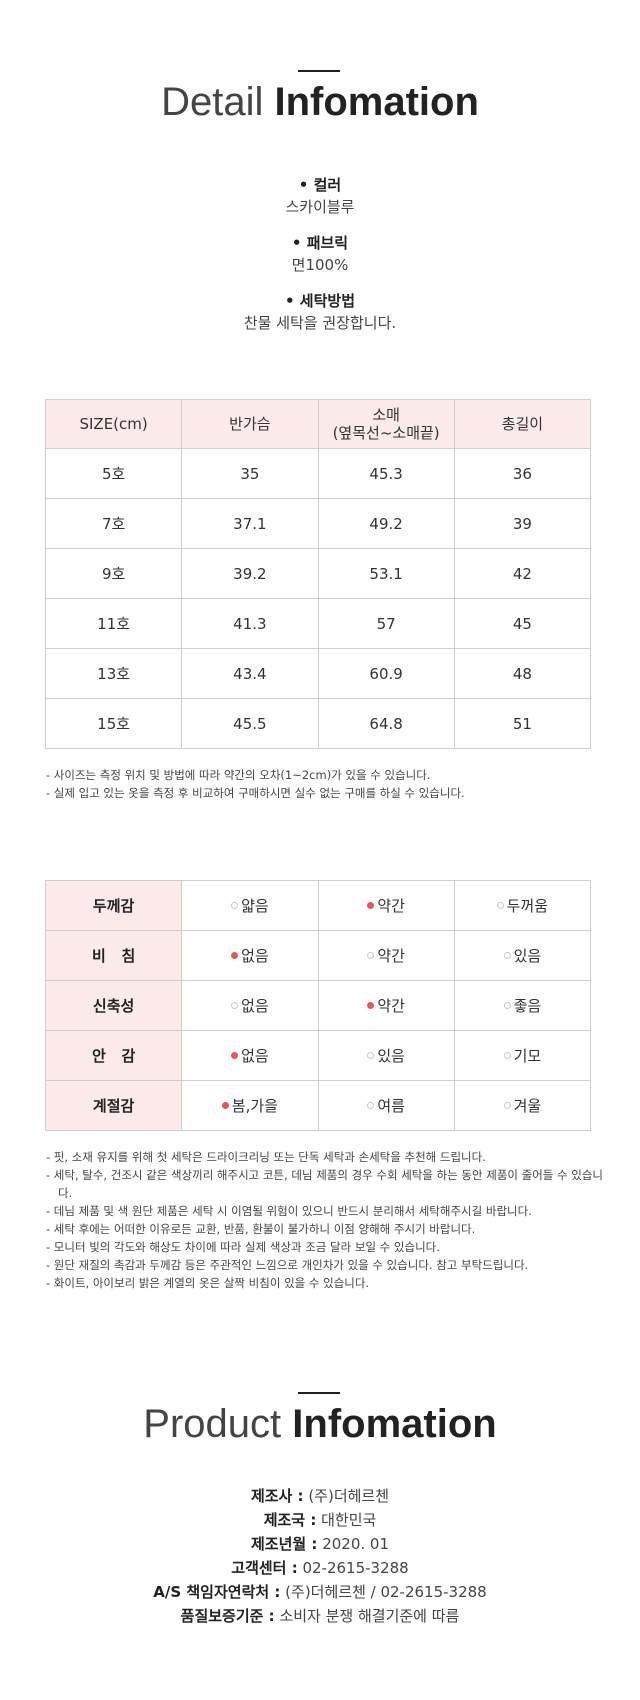 Image resolution: width=640 pixels, height=1700 pixels. I want to click on attribute-option-label: 여름, so click(391, 1106).